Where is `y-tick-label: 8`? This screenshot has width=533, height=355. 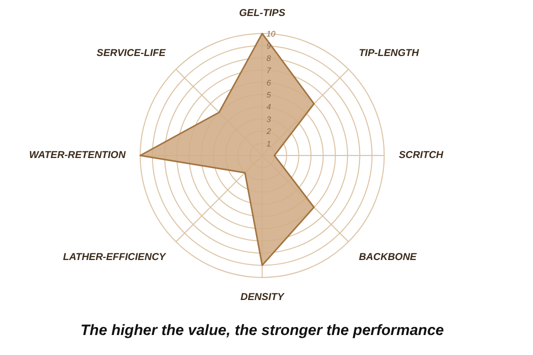
y-tick-label: 8 is located at coordinates (269, 58).